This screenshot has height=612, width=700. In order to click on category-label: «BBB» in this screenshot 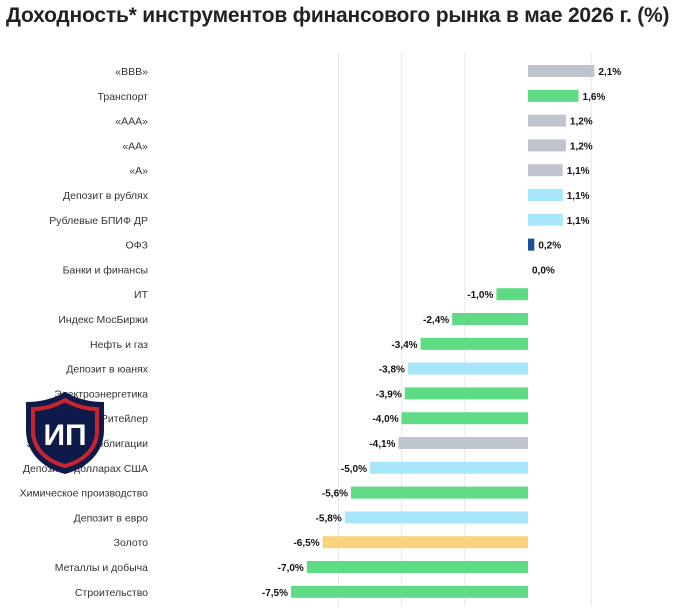, I will do `click(131, 72)`.